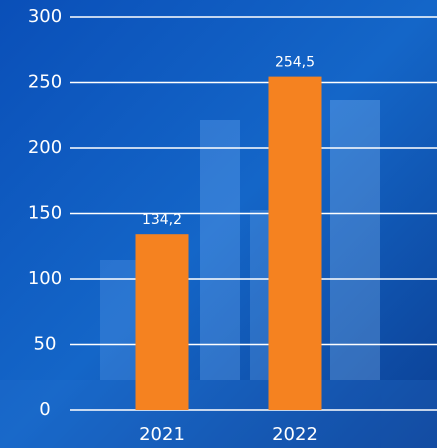 The image size is (437, 448). What do you see at coordinates (45, 278) in the screenshot?
I see `y-tick-label: 100` at bounding box center [45, 278].